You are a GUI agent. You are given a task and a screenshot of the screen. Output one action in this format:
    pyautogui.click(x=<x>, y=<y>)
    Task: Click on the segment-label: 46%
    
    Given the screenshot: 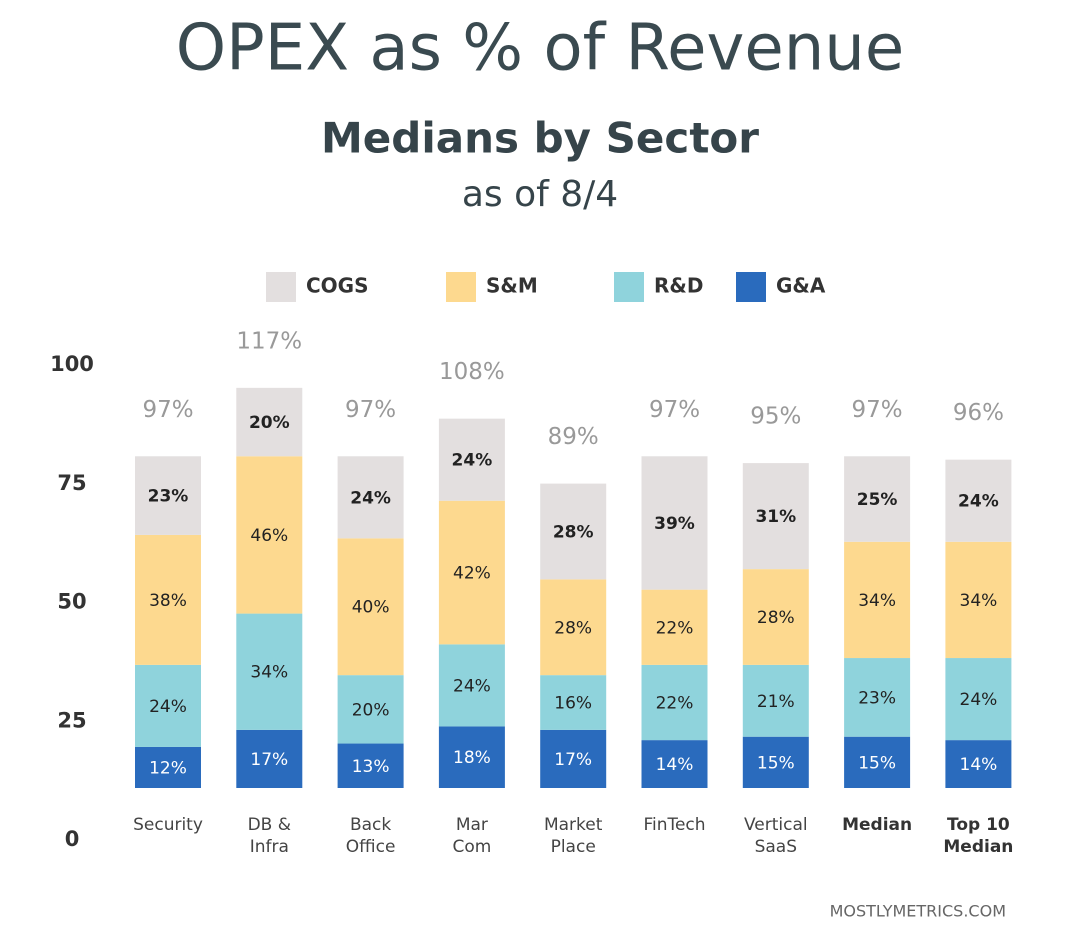 What is the action you would take?
    pyautogui.click(x=269, y=536)
    